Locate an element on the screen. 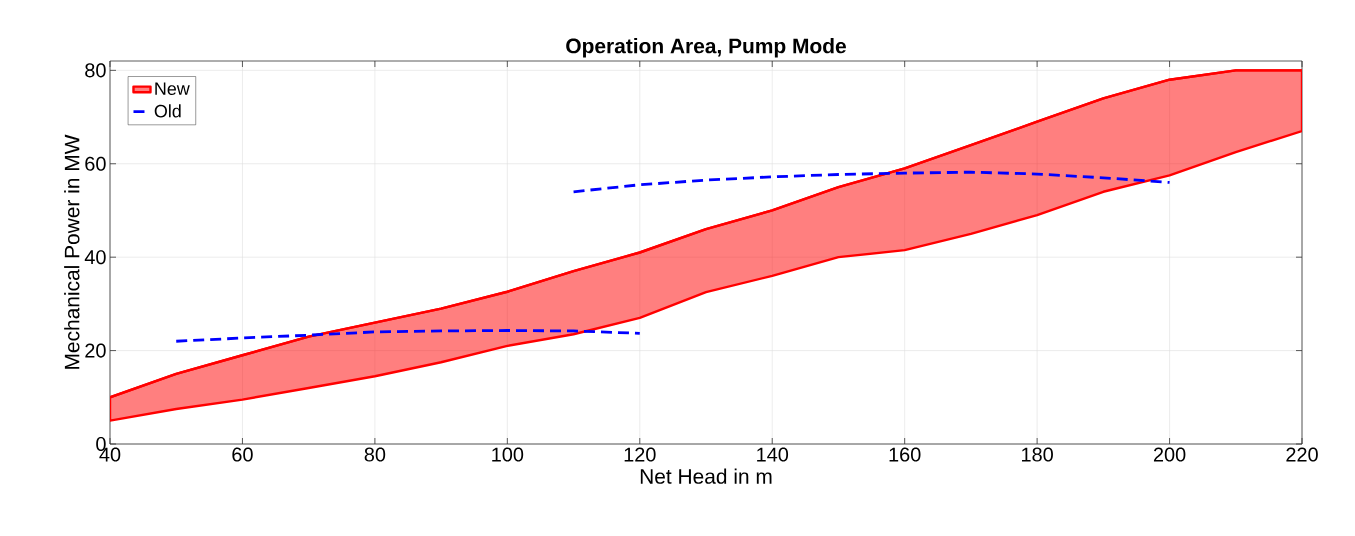  x-tick-label: 160 is located at coordinates (905, 454).